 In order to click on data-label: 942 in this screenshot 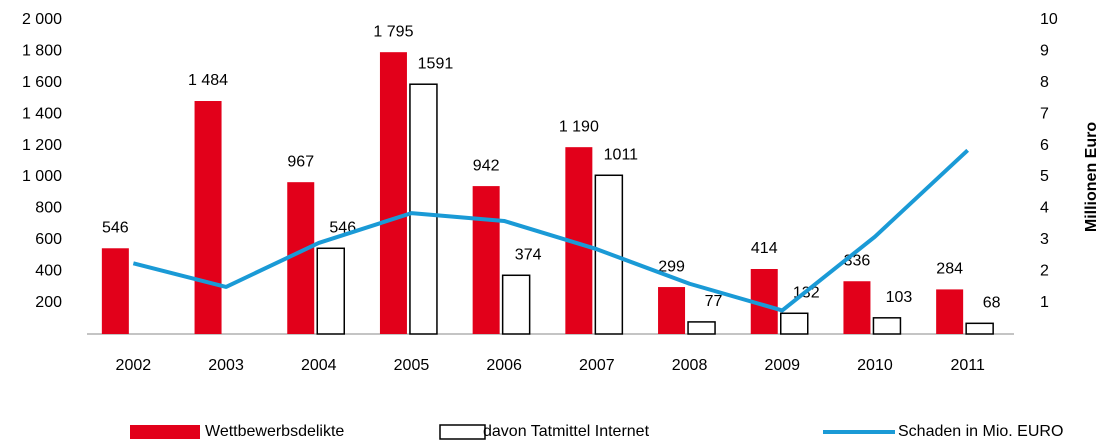, I will do `click(486, 165)`.